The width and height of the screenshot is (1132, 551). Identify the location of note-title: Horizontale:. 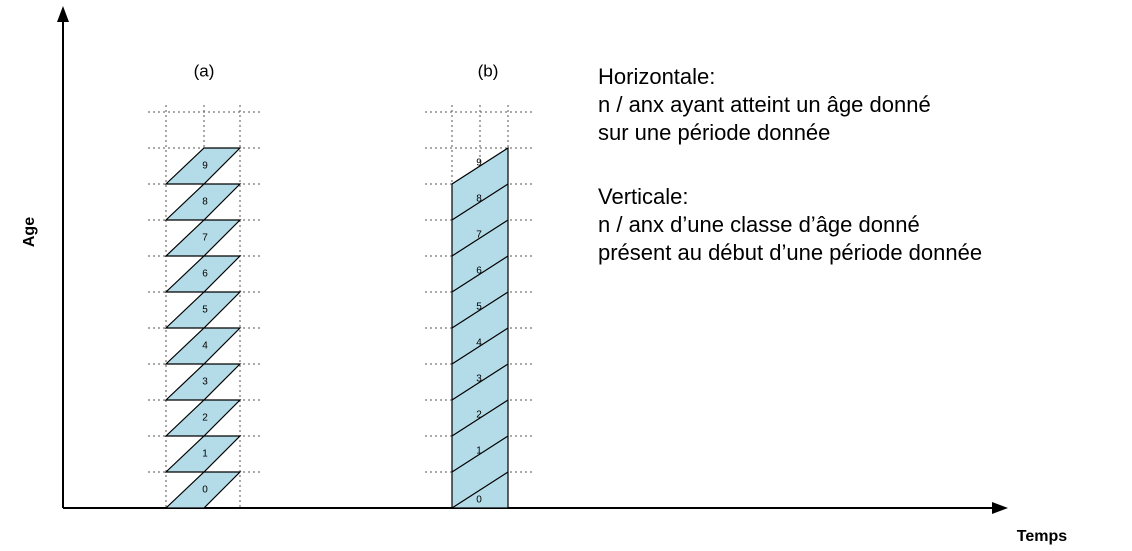
(656, 76).